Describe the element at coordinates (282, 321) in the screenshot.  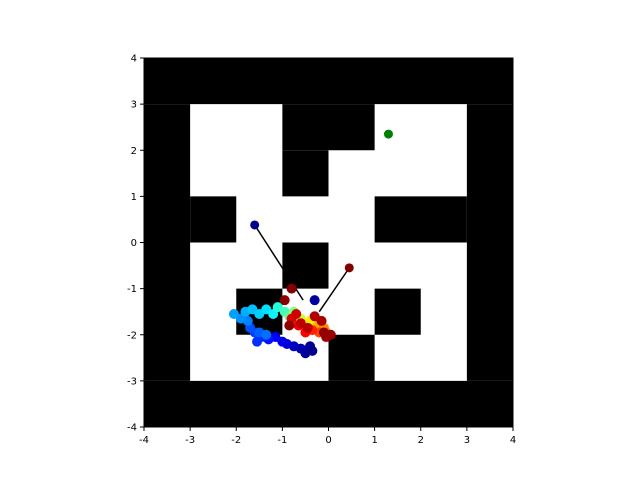
I see `trajectory-points` at that location.